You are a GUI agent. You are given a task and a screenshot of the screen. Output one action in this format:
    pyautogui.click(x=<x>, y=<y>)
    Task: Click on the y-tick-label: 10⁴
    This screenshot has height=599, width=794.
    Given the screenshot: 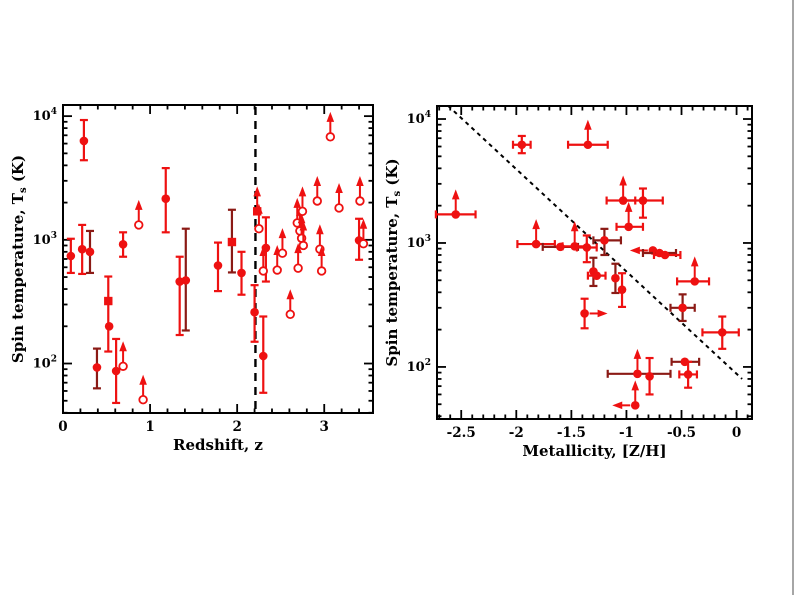 What is the action you would take?
    pyautogui.click(x=45, y=115)
    